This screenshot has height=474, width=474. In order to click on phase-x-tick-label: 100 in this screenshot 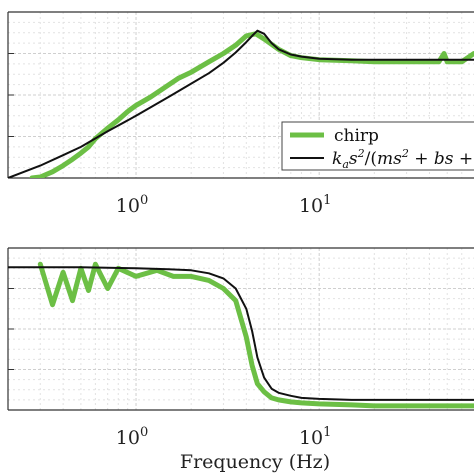, I will do `click(132, 437)`.